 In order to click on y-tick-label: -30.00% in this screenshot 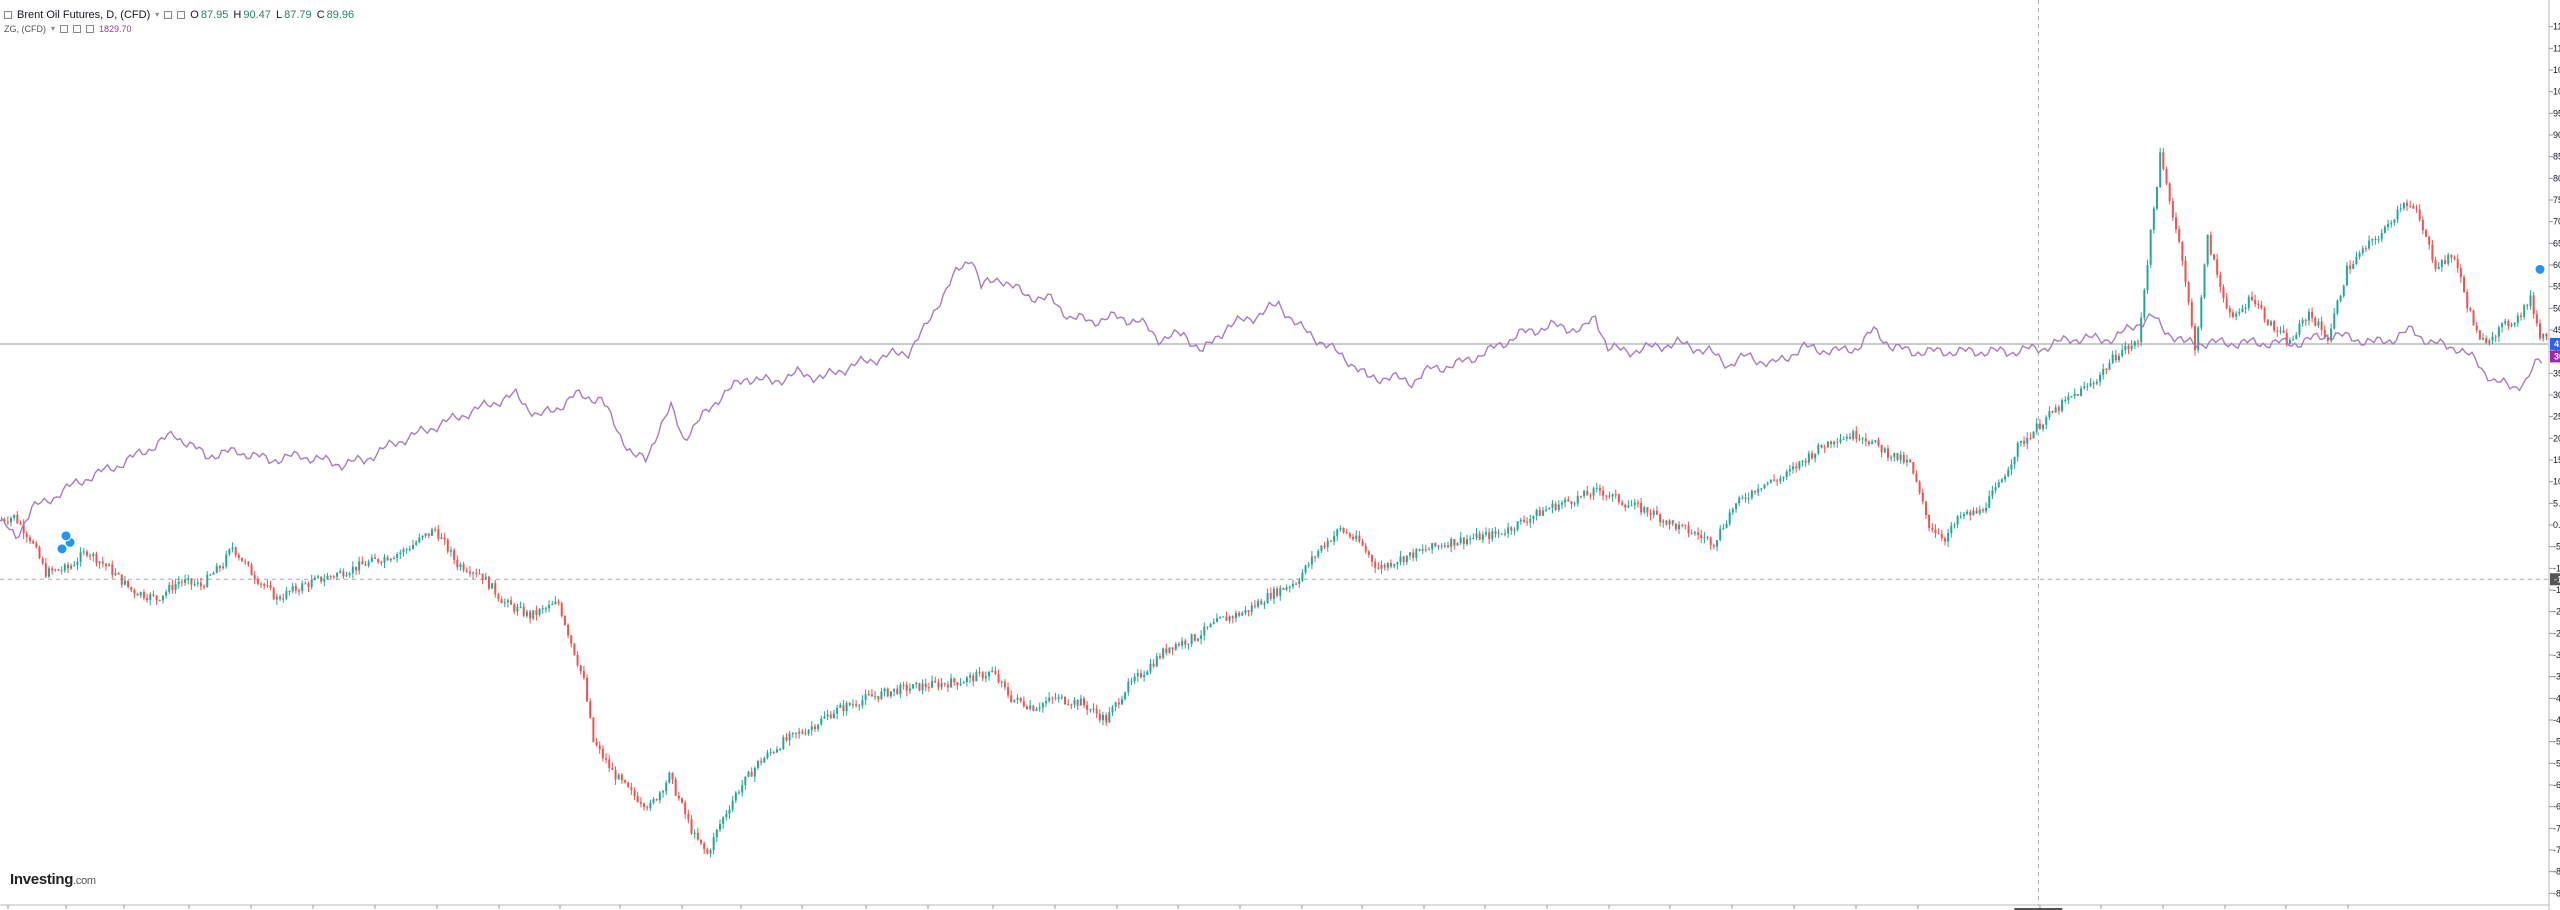, I will do `click(2556, 655)`.